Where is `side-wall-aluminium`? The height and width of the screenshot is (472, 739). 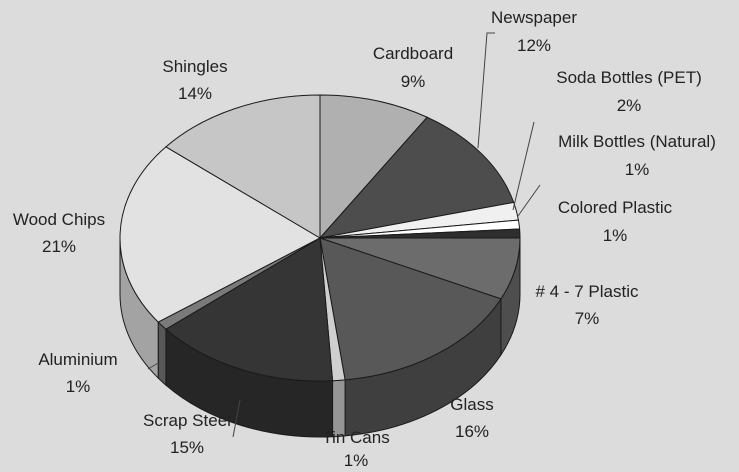 side-wall-aluminium is located at coordinates (162, 353).